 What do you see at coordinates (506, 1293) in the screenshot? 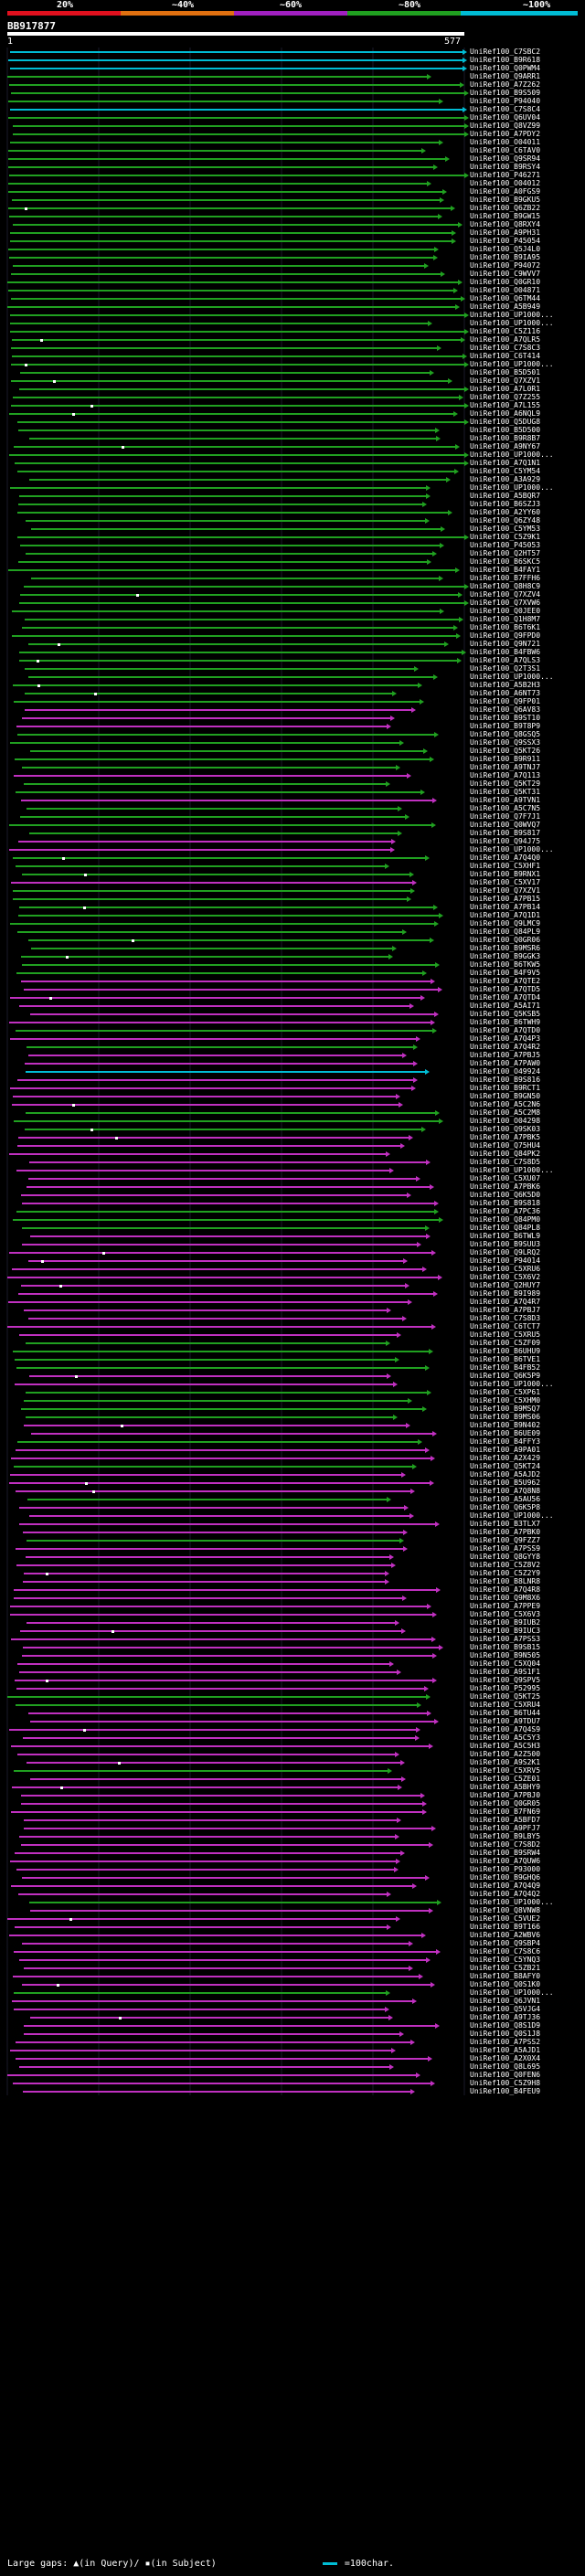
I see `hit-name-link: UniRef100_B9I989` at bounding box center [506, 1293].